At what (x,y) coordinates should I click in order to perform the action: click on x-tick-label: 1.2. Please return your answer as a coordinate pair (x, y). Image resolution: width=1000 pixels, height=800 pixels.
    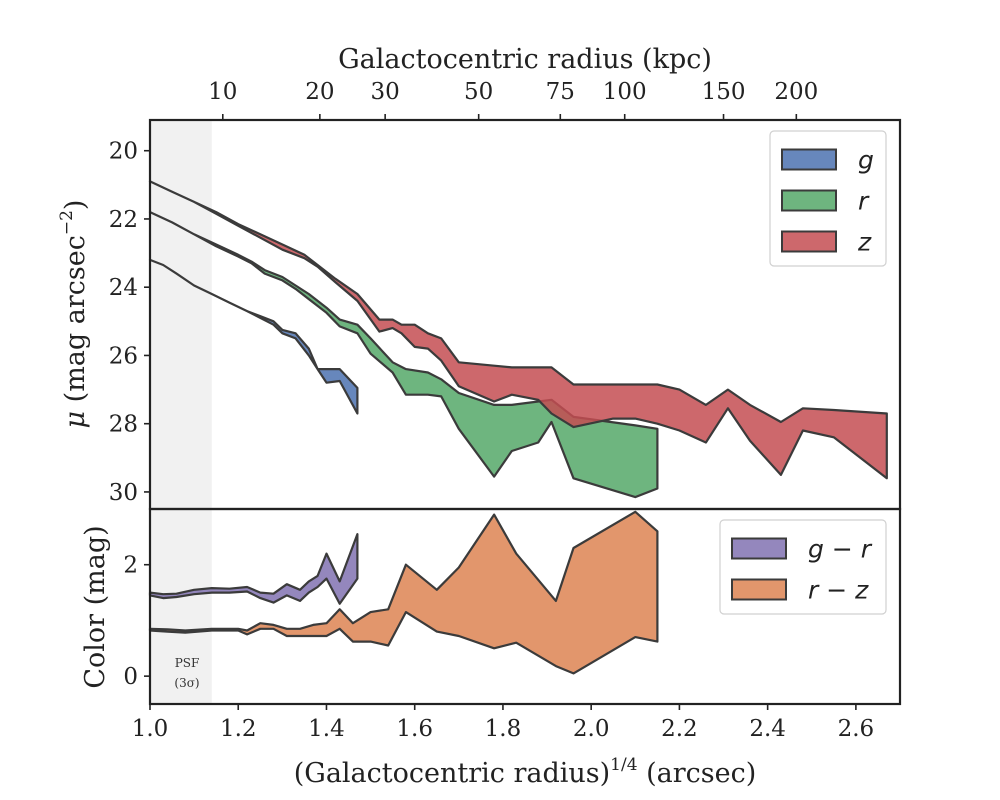
    Looking at the image, I should click on (238, 729).